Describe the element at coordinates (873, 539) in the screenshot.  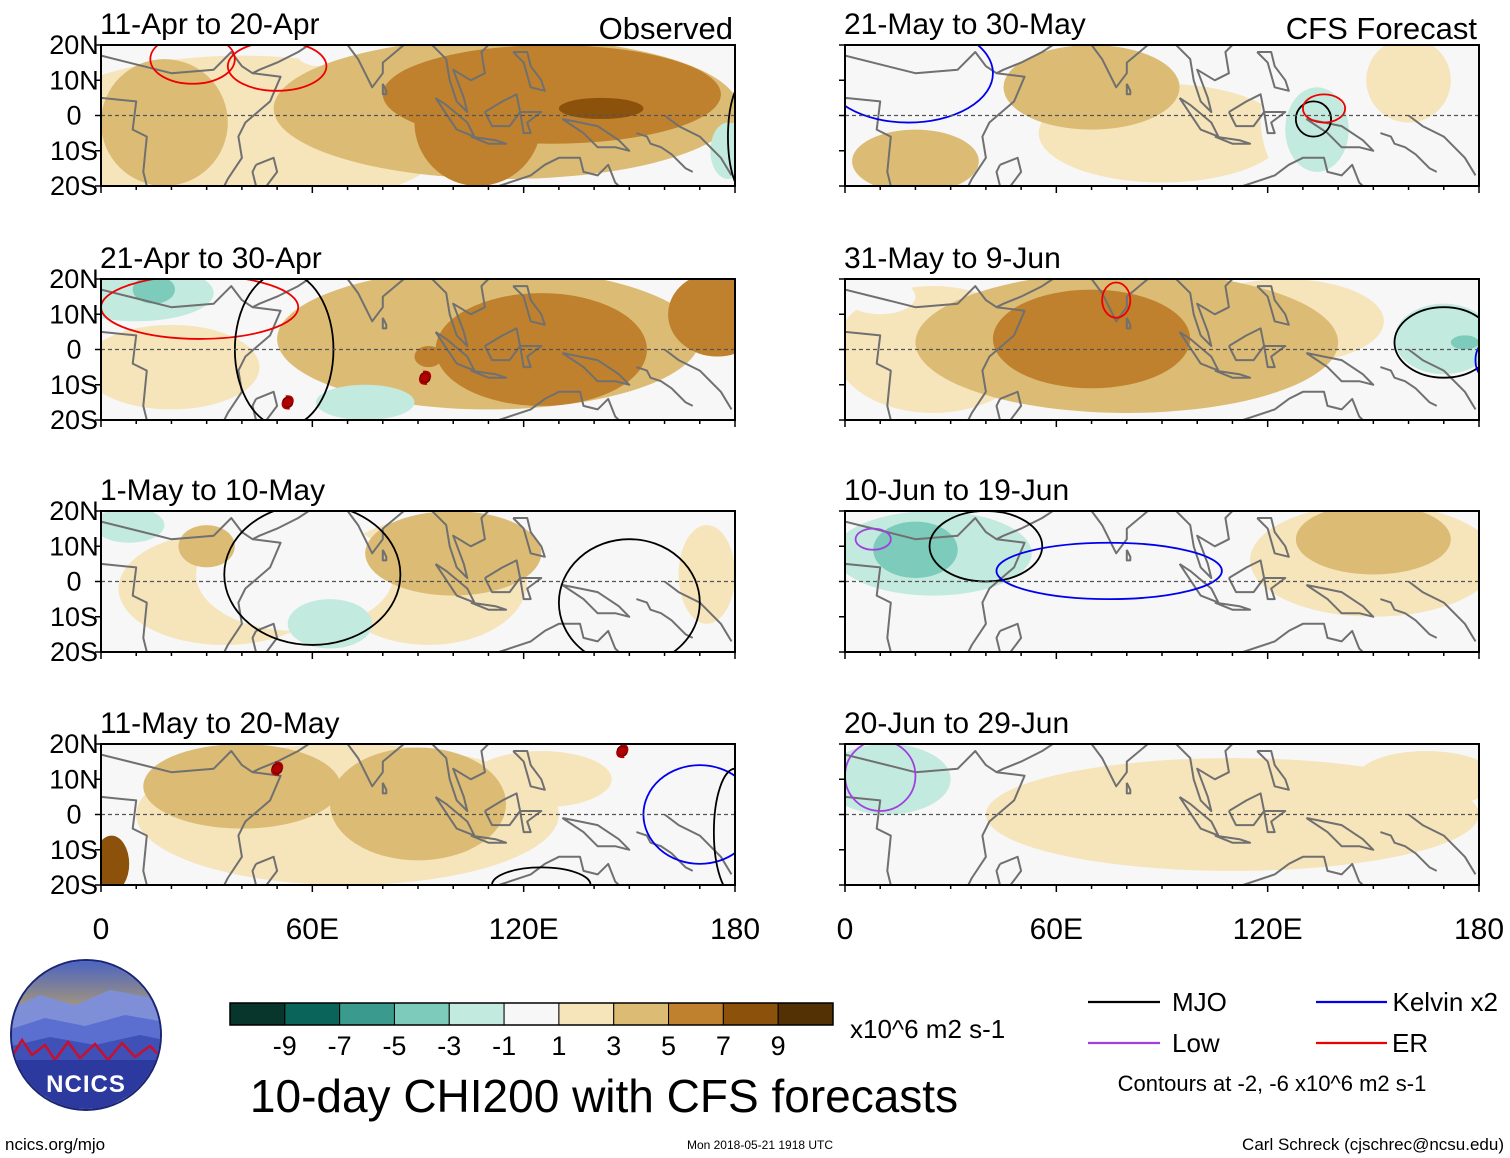
I see `contour-low` at that location.